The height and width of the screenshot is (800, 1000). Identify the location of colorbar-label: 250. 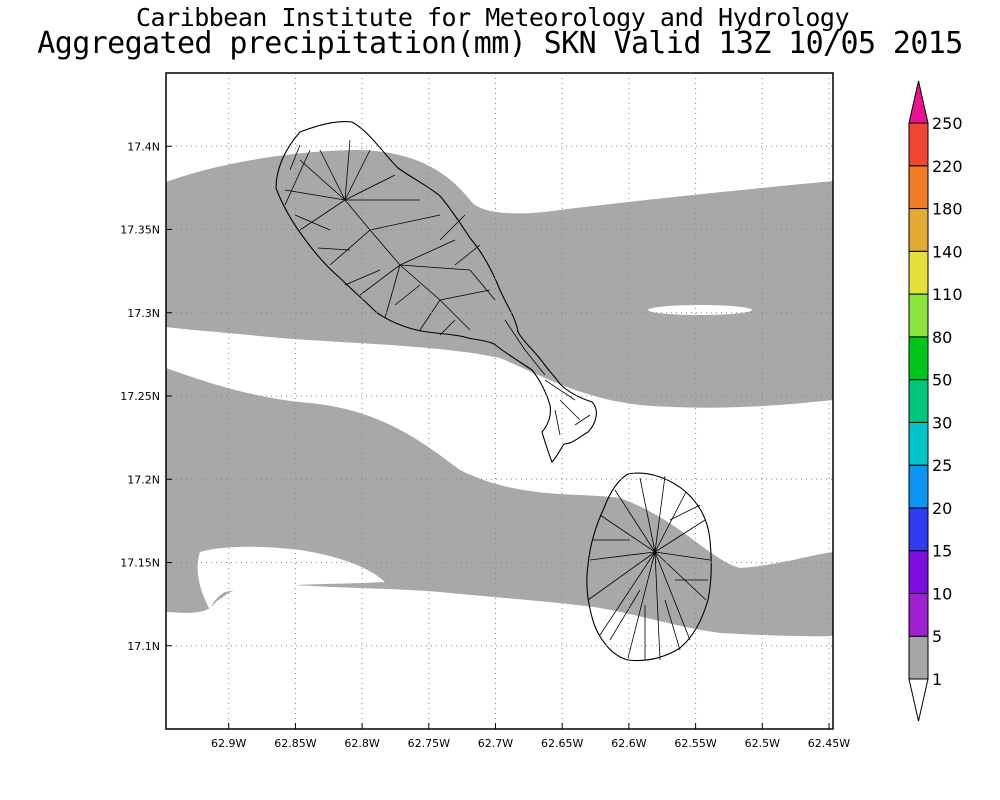
(947, 123).